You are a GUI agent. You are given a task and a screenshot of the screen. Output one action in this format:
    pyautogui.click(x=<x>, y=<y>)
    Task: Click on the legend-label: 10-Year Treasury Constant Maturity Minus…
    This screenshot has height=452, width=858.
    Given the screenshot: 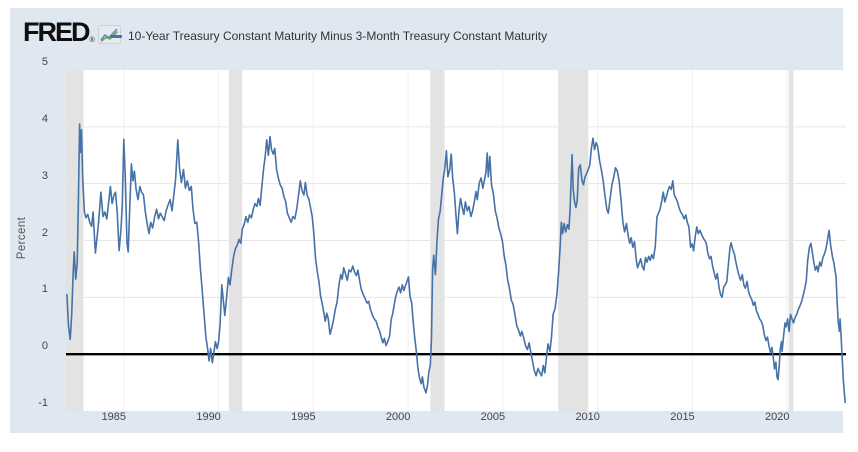 What is the action you would take?
    pyautogui.click(x=338, y=36)
    